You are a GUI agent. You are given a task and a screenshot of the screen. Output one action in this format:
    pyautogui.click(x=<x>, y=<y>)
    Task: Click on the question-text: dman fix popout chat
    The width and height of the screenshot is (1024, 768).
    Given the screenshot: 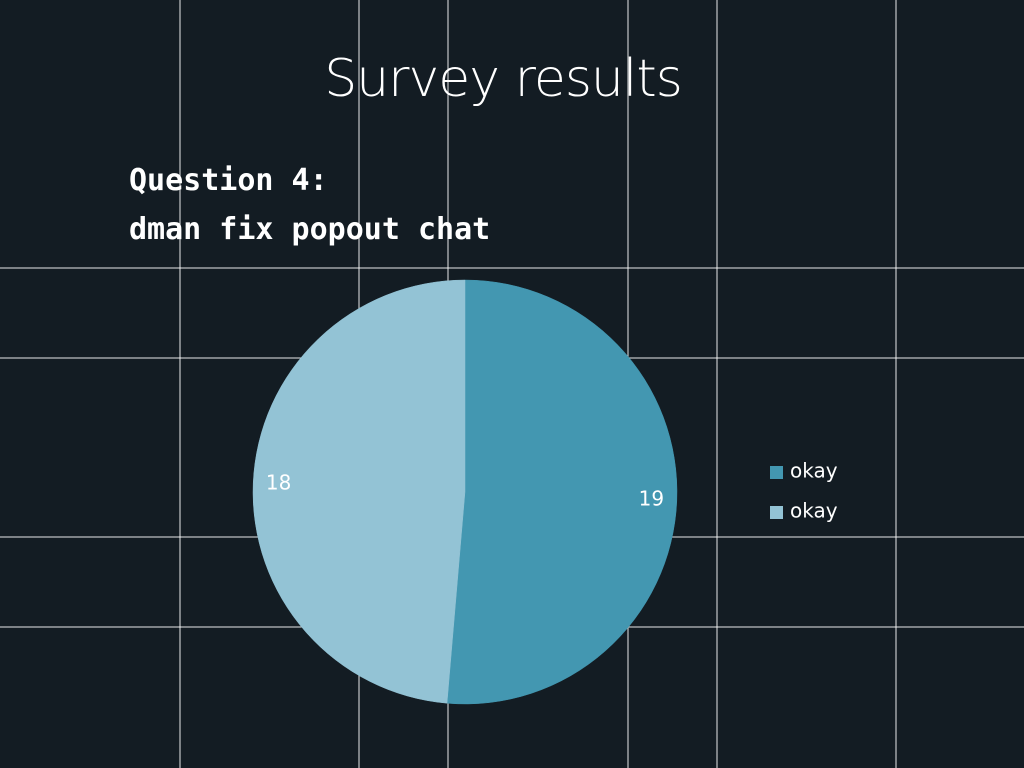 What is the action you would take?
    pyautogui.click(x=309, y=229)
    